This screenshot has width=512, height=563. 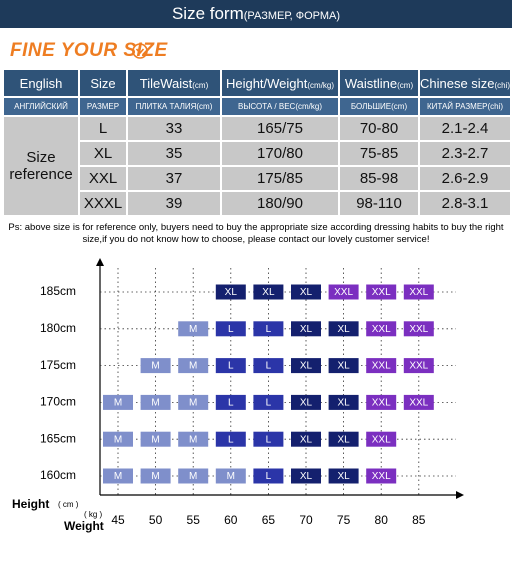 I want to click on height-label: 180cm, so click(x=58, y=328).